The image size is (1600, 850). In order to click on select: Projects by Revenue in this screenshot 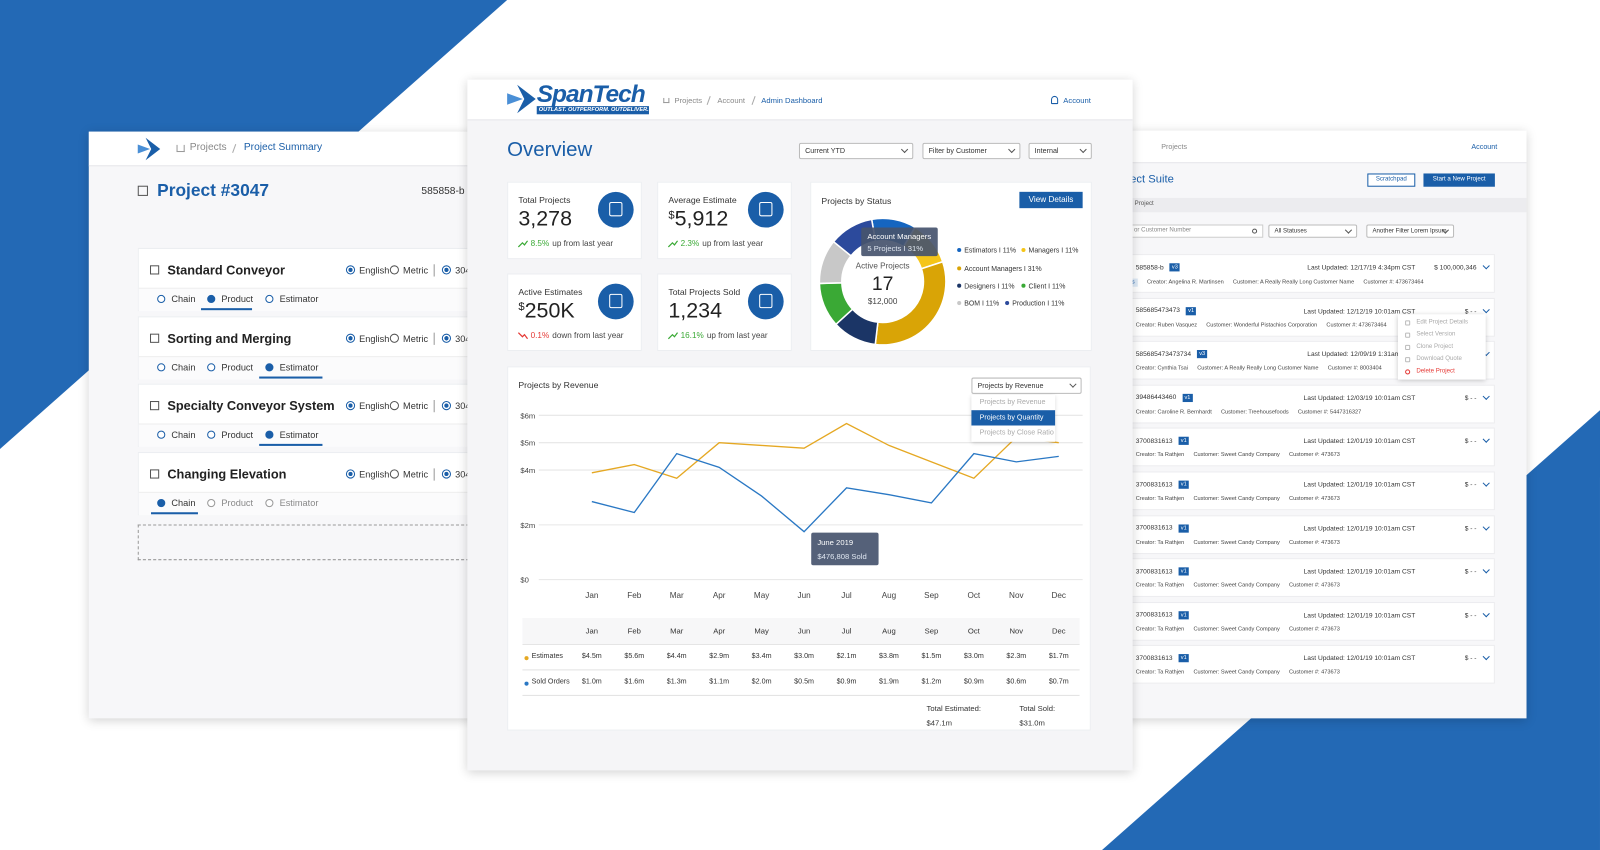, I will do `click(1026, 385)`.